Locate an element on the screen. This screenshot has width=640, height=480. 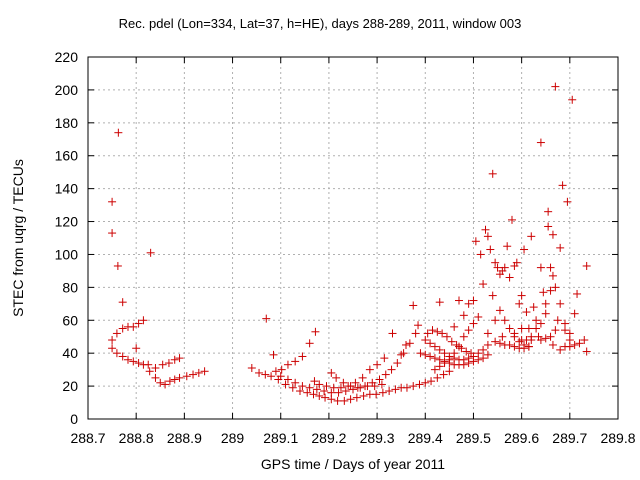
y-tick-labels: 0 20 40 60 80 100 120 140 160 180 200 220 is located at coordinates (67, 238).